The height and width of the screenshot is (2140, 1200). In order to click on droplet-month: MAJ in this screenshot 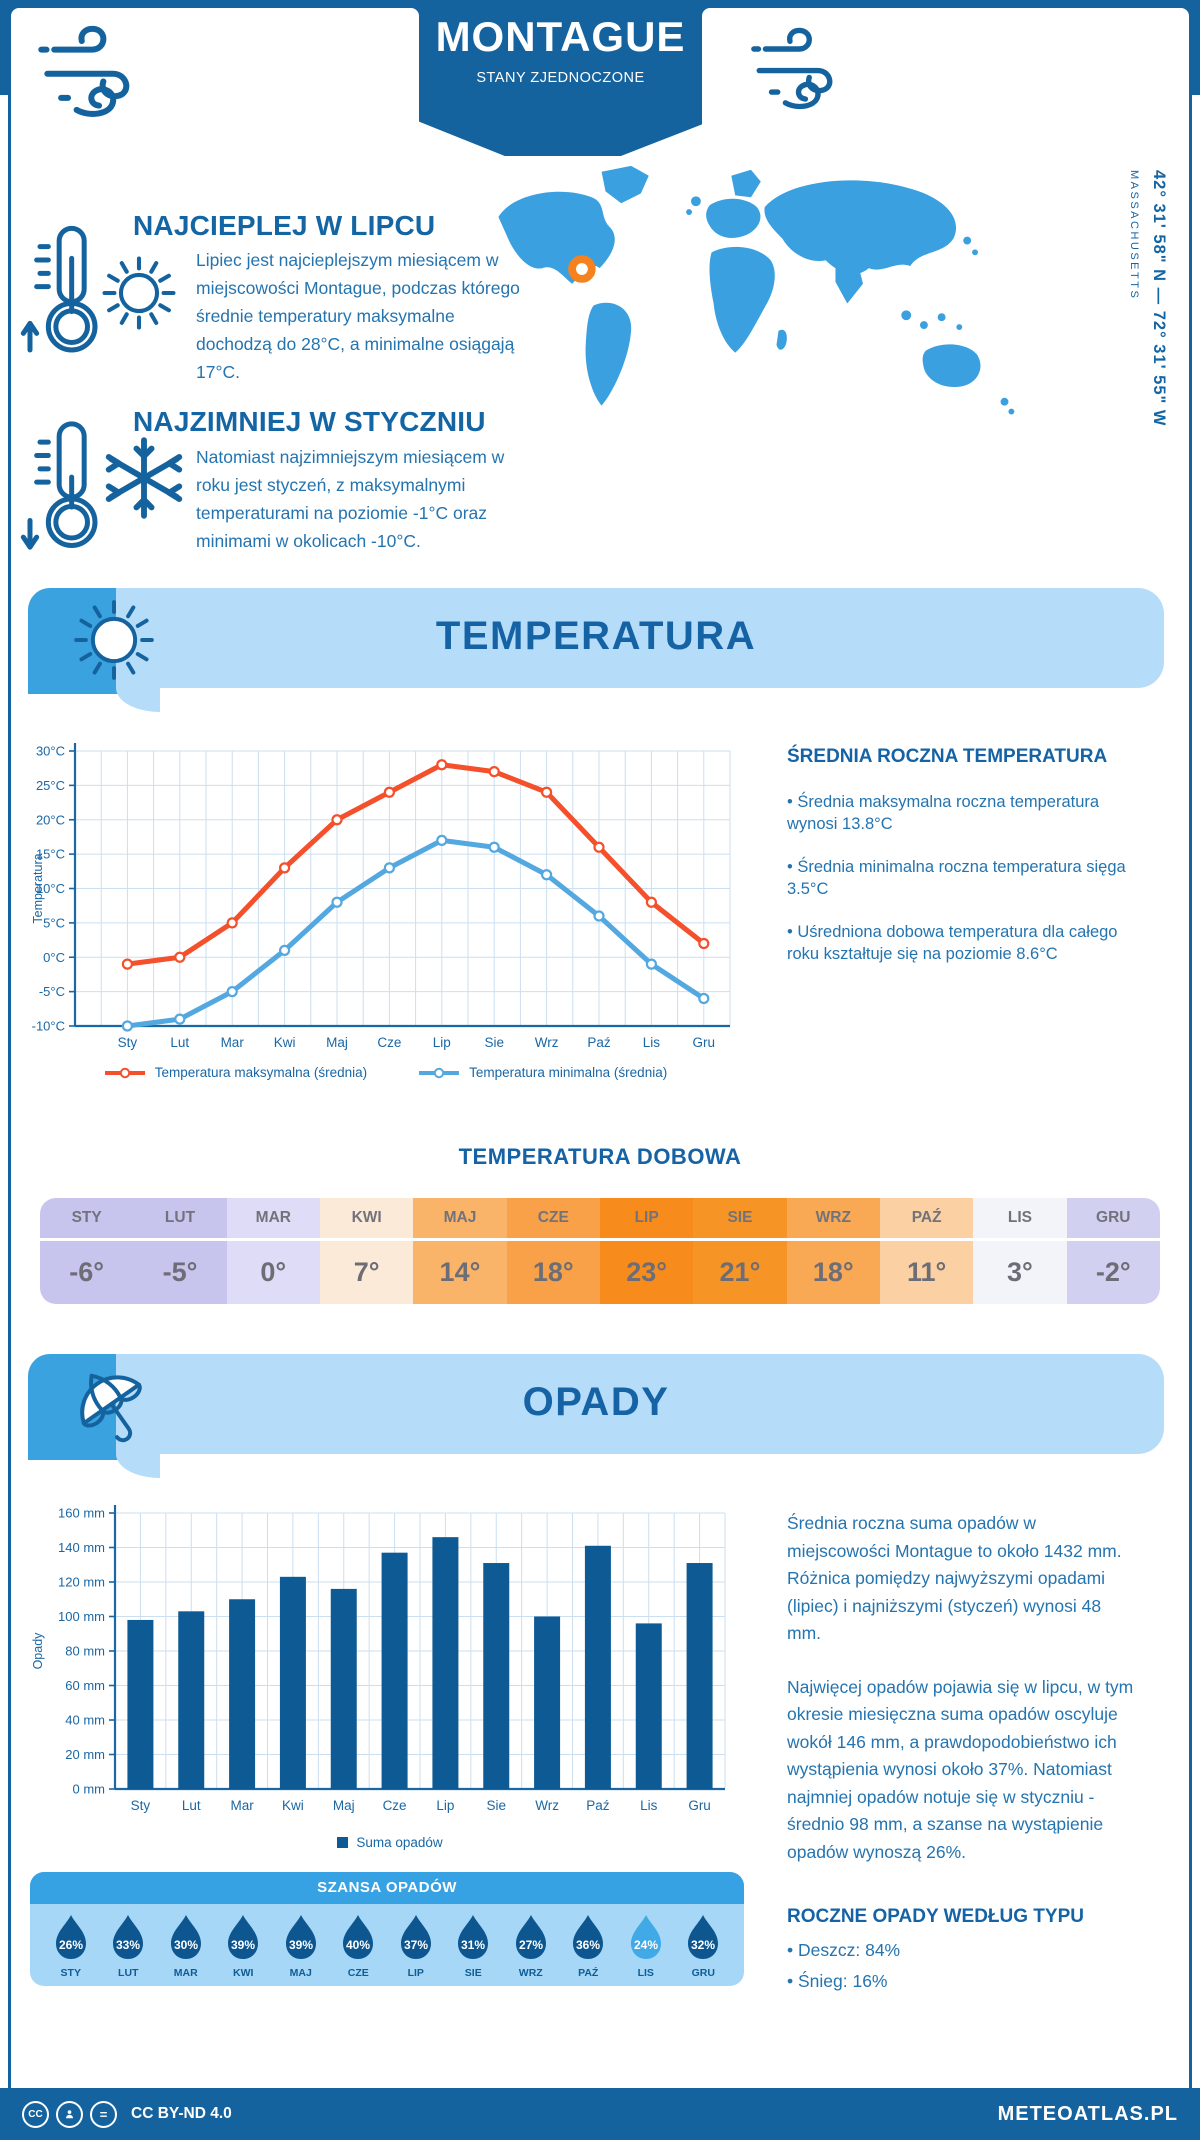, I will do `click(300, 1973)`.